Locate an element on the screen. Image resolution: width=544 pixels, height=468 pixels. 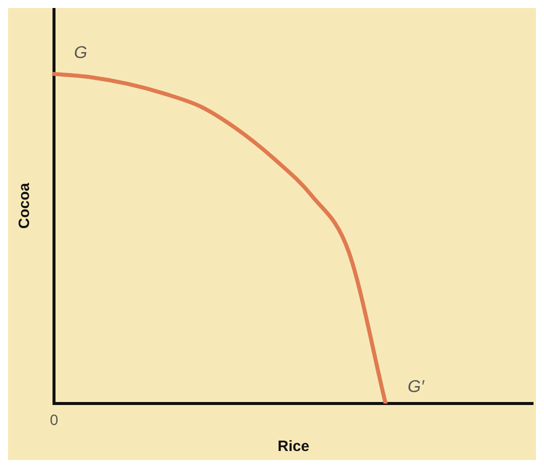
text: G is located at coordinates (81, 52).